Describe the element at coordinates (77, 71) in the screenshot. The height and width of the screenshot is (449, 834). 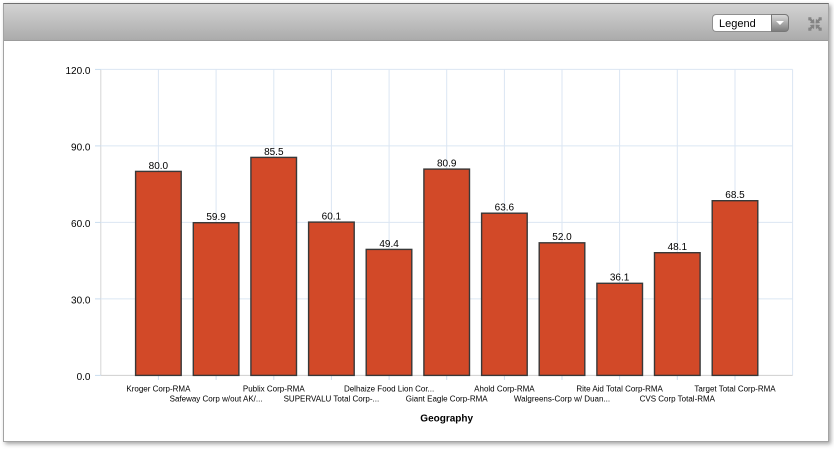
I see `svg-text: 120.0` at that location.